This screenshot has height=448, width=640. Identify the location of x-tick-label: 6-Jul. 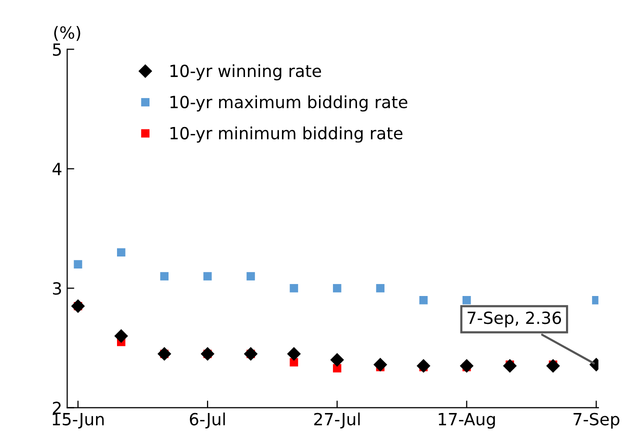
(207, 420).